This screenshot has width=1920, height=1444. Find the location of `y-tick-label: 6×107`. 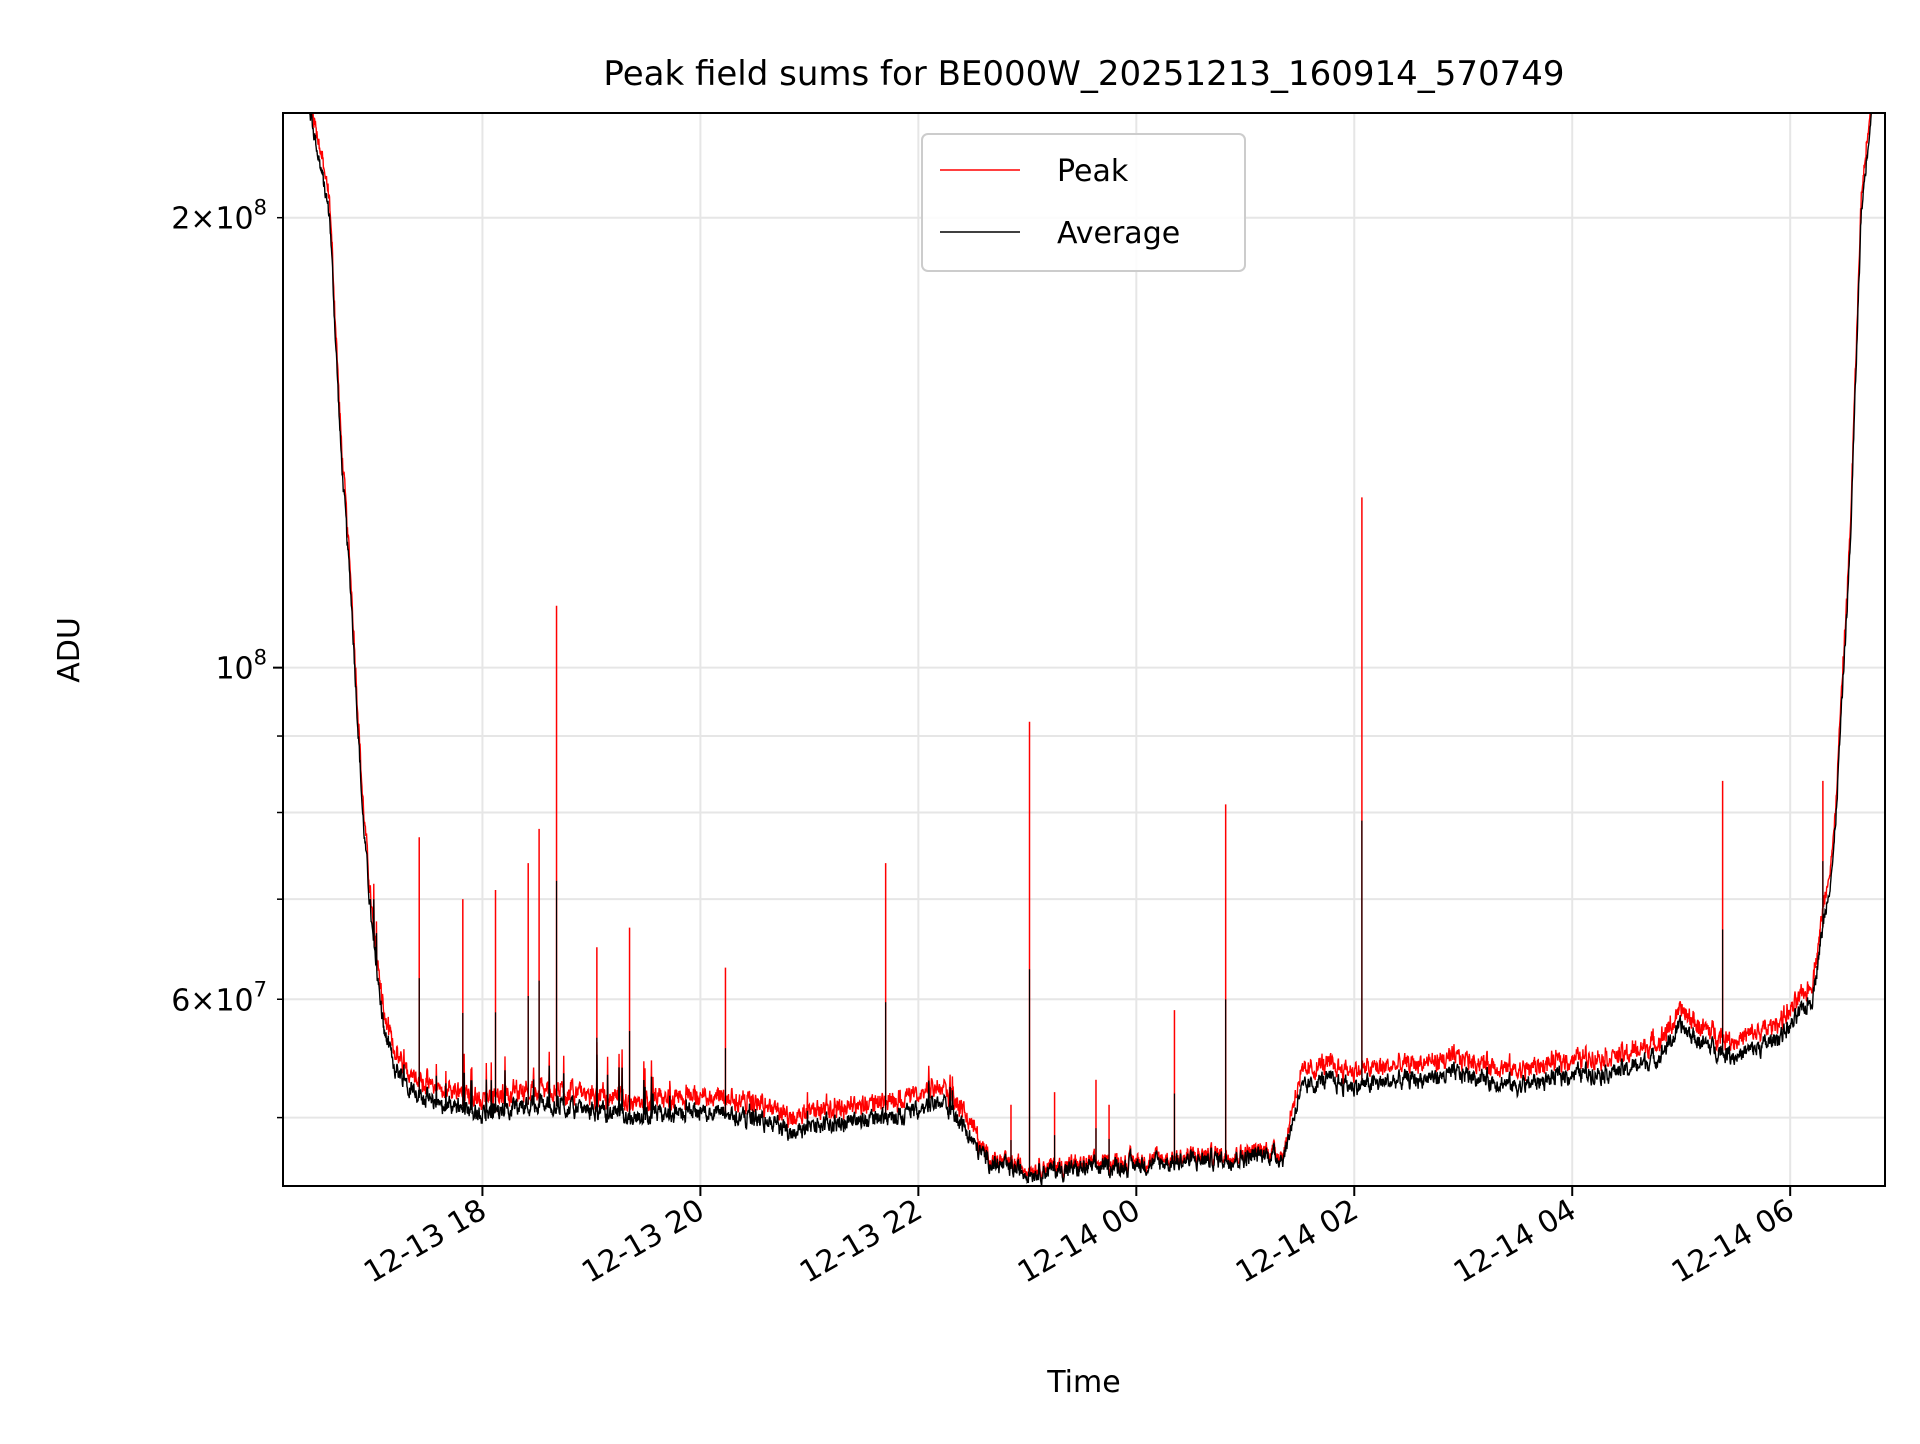

y-tick-label: 6×107 is located at coordinates (219, 997).